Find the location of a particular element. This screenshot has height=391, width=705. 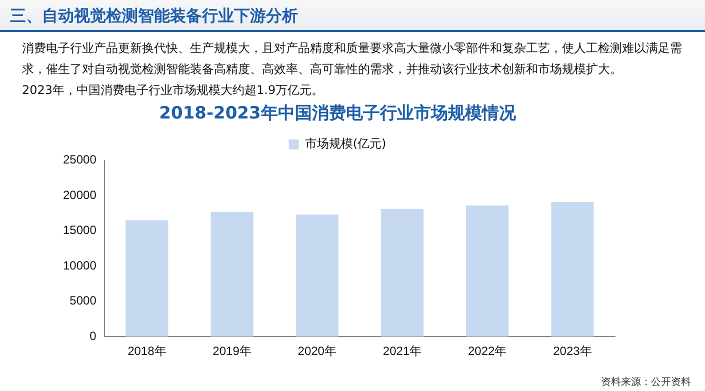

x-tick-label: 2020年 is located at coordinates (317, 351).